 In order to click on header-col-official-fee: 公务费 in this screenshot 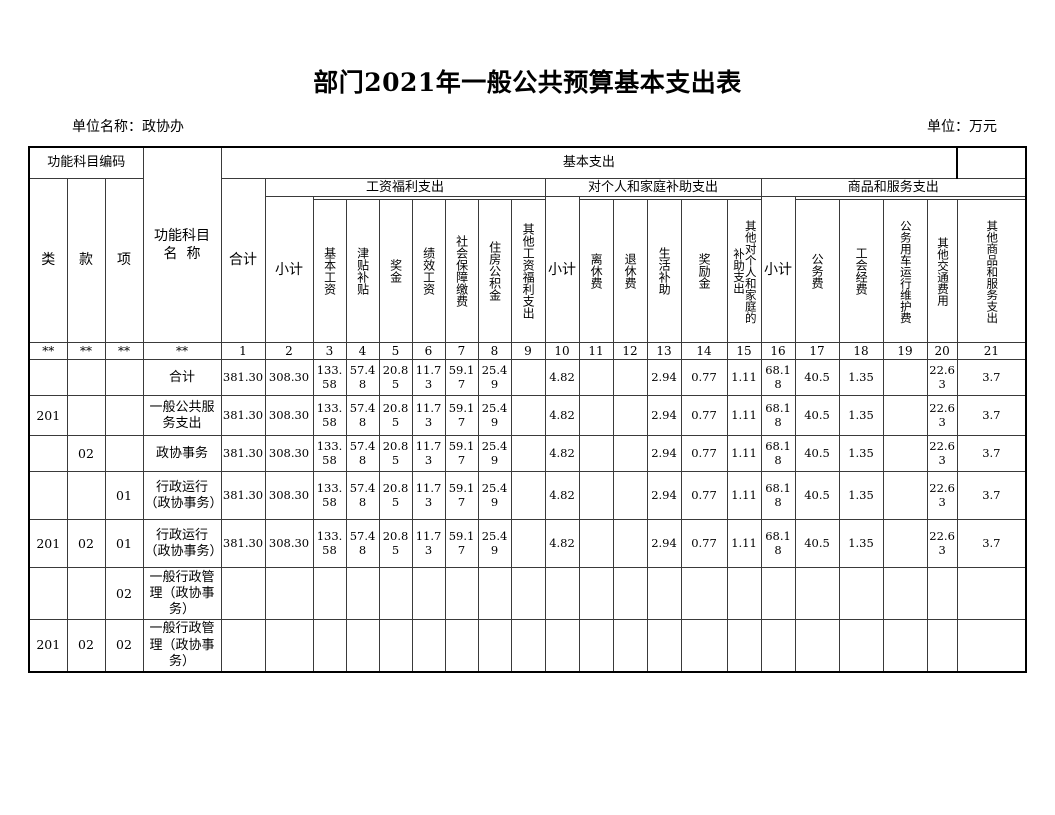, I will do `click(817, 271)`.